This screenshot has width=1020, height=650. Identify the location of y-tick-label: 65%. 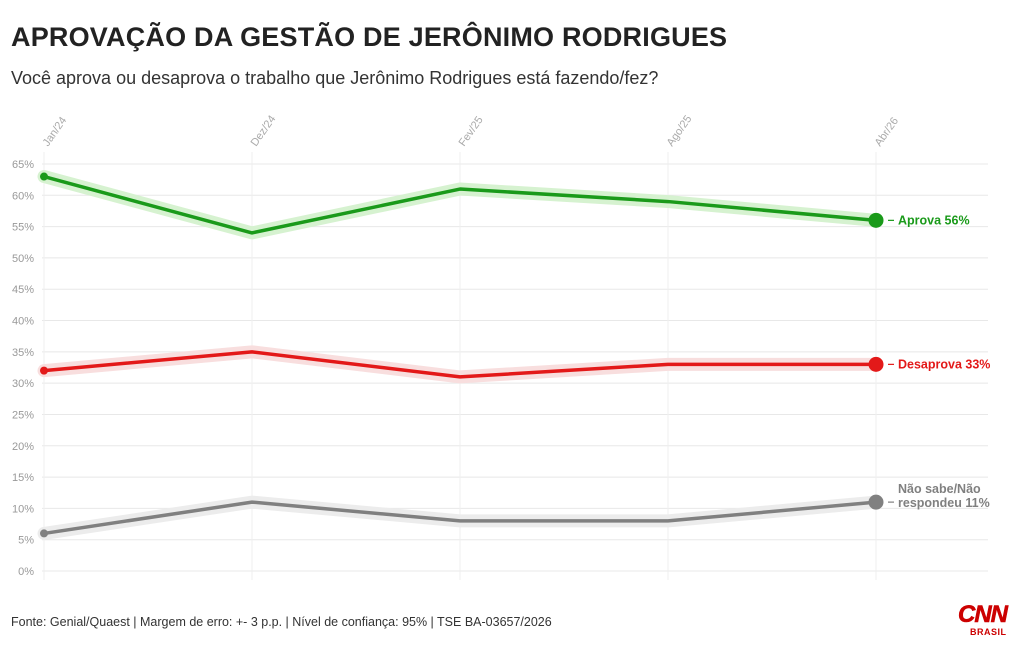
(23, 165).